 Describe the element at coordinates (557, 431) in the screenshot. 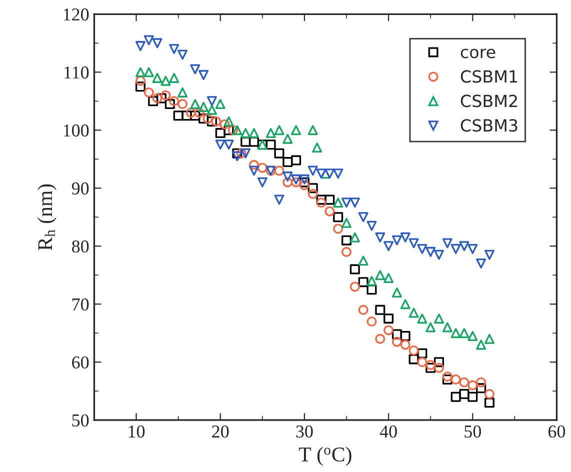

I see `x-tick-label: 60` at that location.